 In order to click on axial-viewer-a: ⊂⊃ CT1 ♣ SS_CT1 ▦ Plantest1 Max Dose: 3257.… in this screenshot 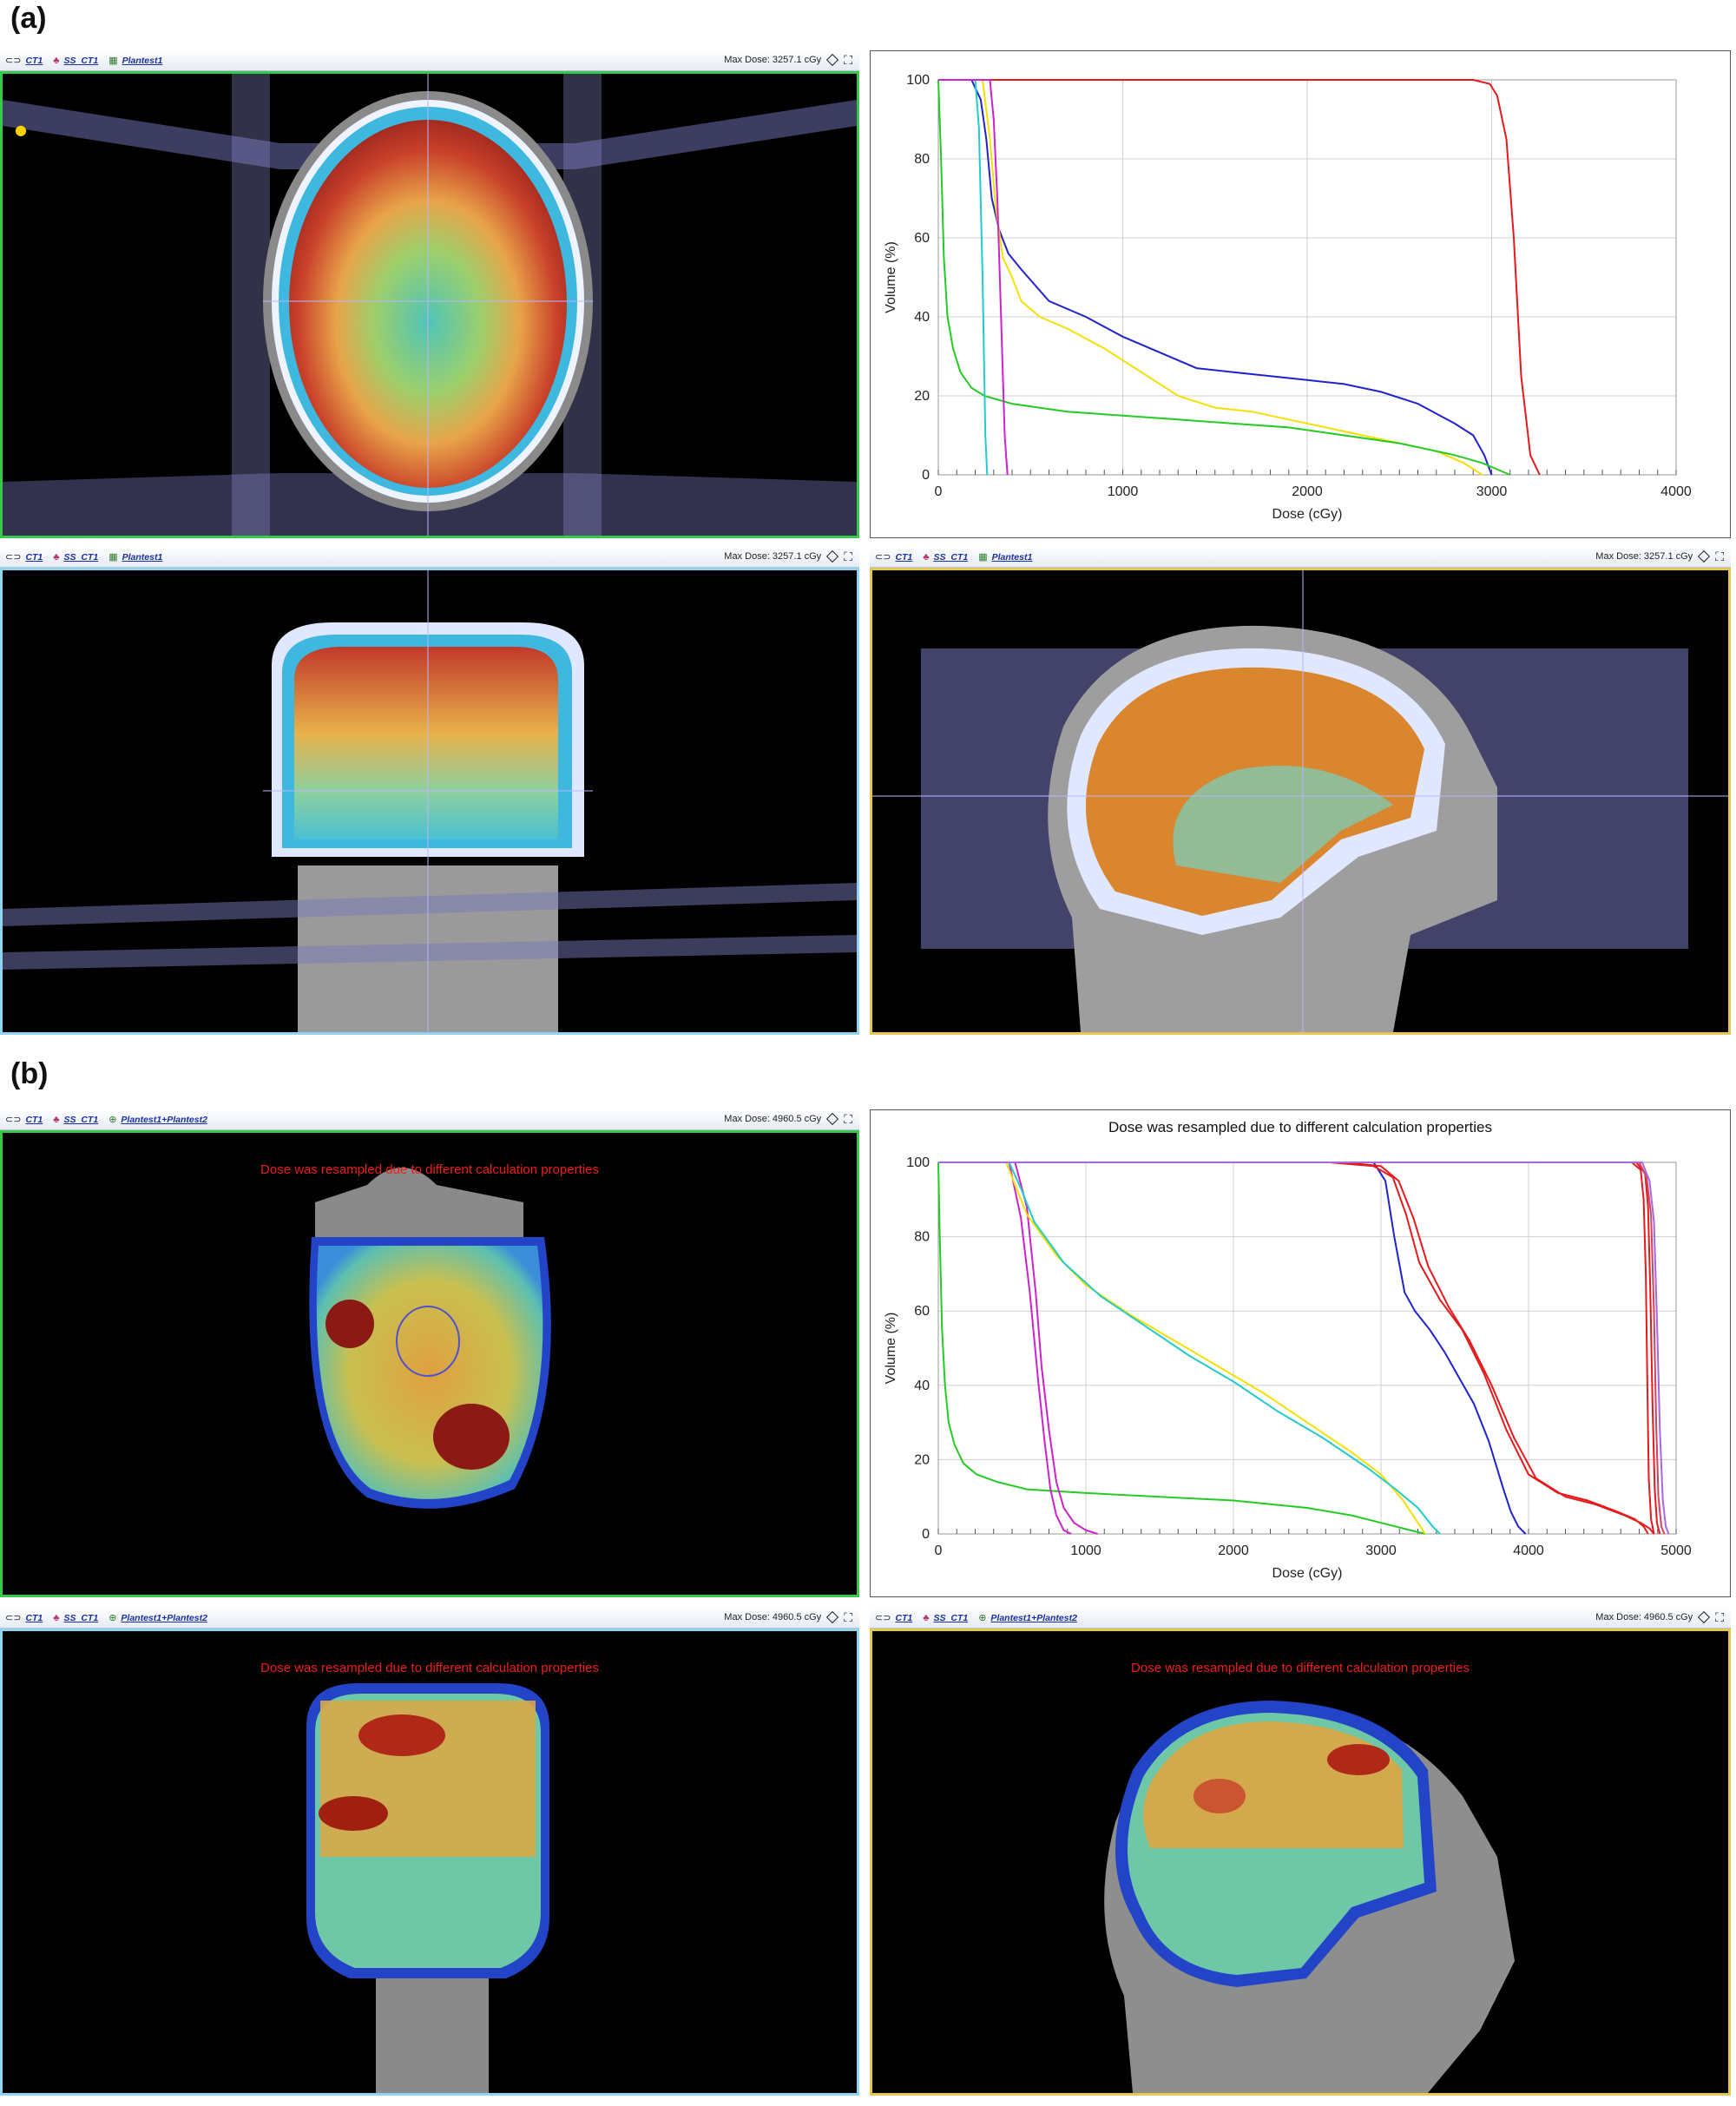, I will do `click(429, 294)`.